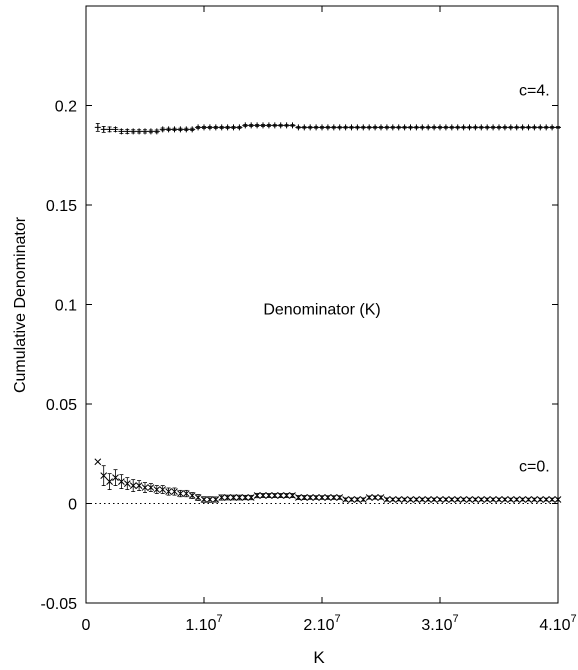  What do you see at coordinates (534, 91) in the screenshot?
I see `annotation-label: c=4.` at bounding box center [534, 91].